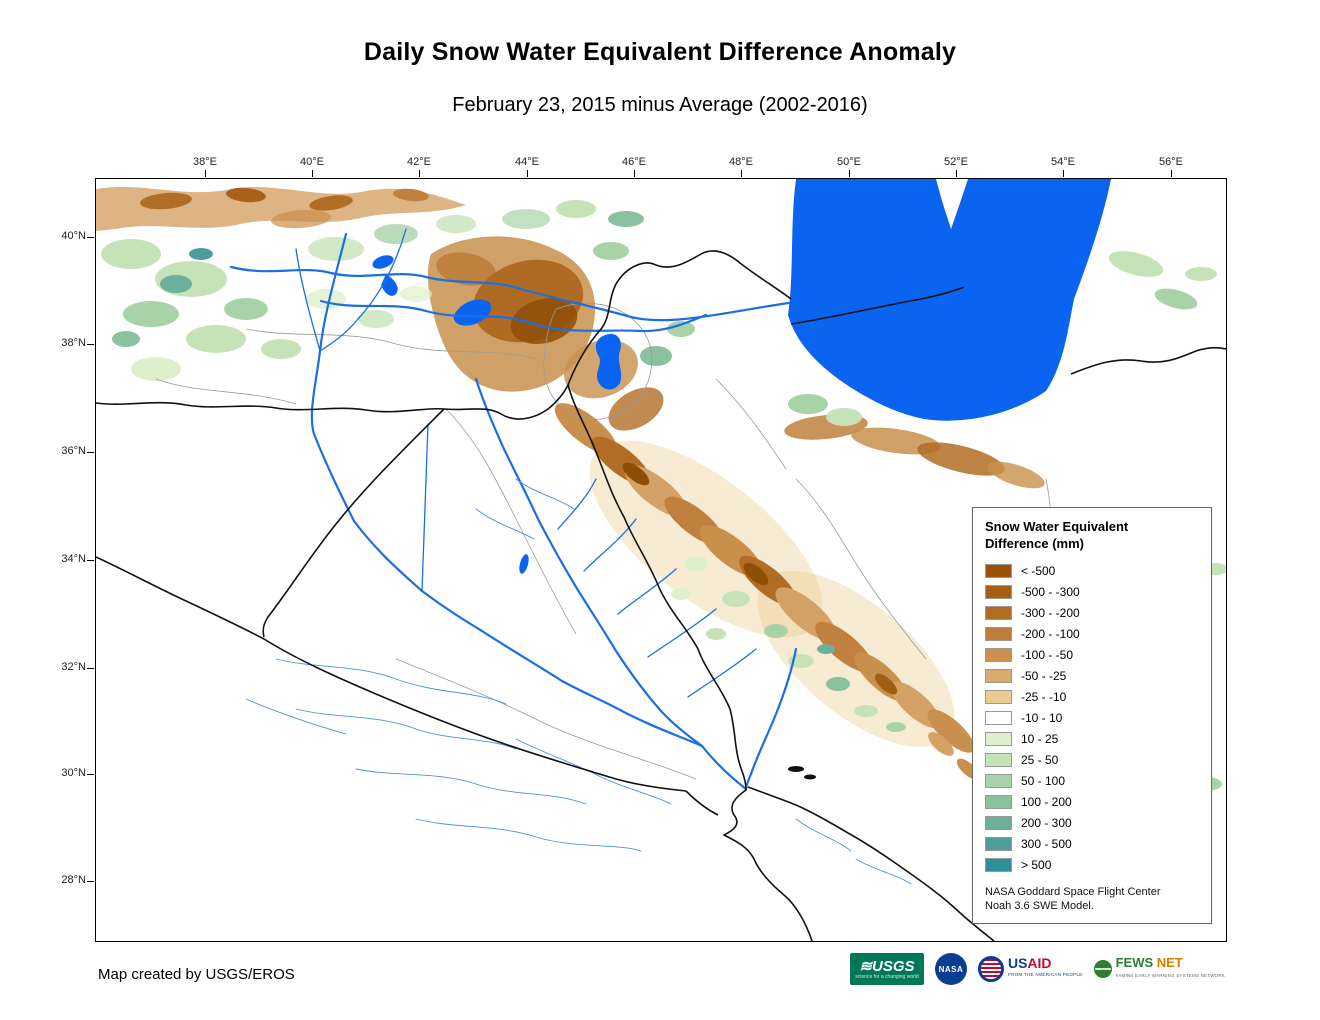 Image resolution: width=1320 pixels, height=1020 pixels. What do you see at coordinates (1134, 962) in the screenshot?
I see `fews-word: FEWS` at bounding box center [1134, 962].